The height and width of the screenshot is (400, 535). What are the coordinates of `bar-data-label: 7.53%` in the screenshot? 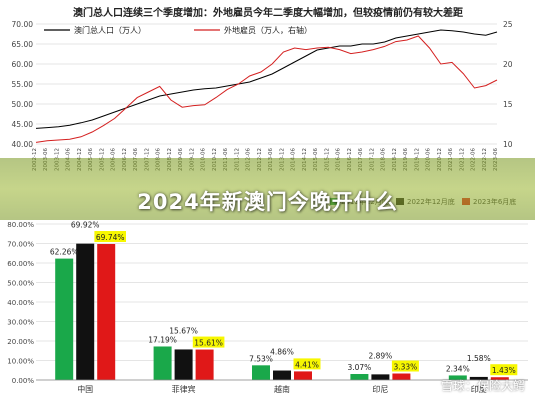 It's located at (261, 358).